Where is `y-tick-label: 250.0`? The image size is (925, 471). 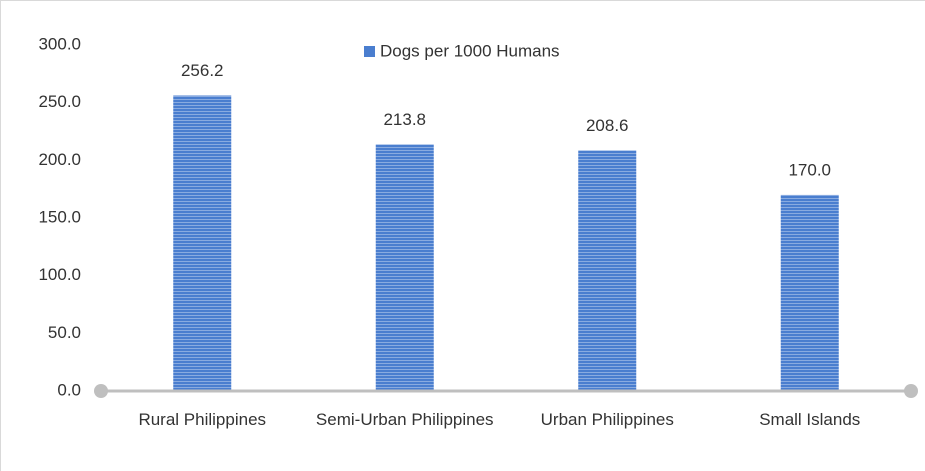 y-tick-label: 250.0 is located at coordinates (59, 101).